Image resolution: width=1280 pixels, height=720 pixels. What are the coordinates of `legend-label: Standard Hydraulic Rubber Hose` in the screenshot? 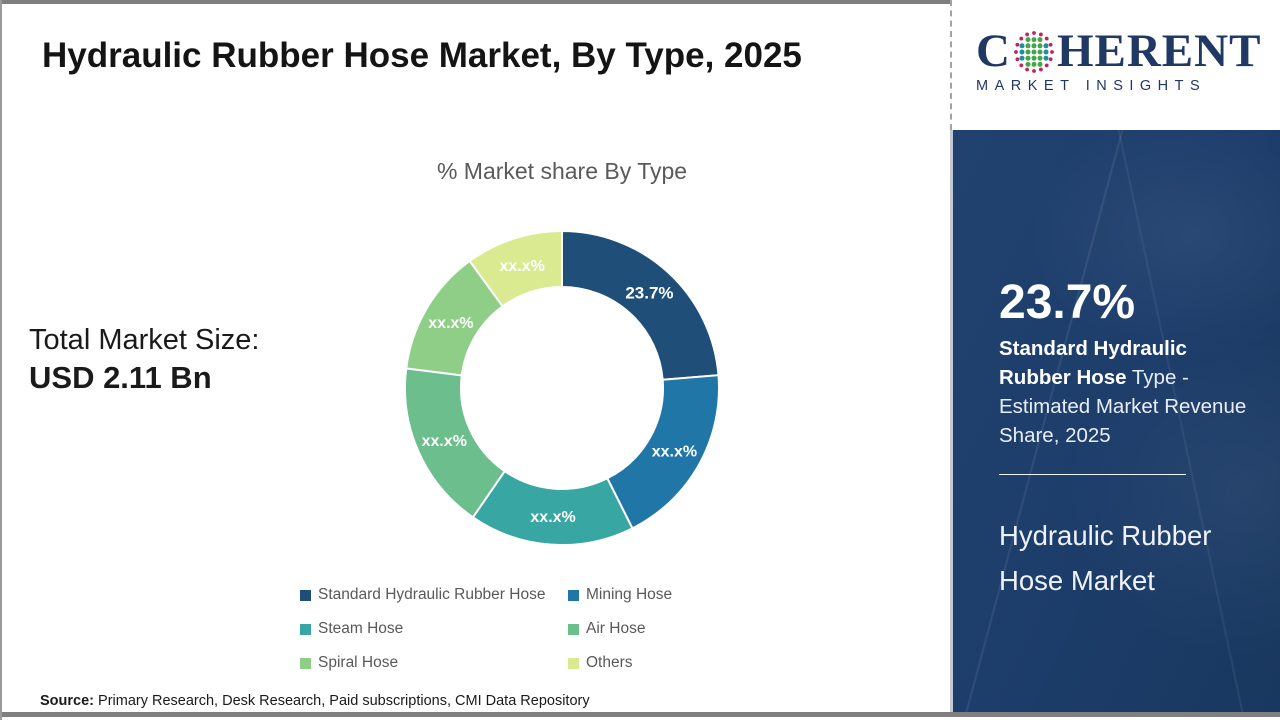 It's located at (432, 594).